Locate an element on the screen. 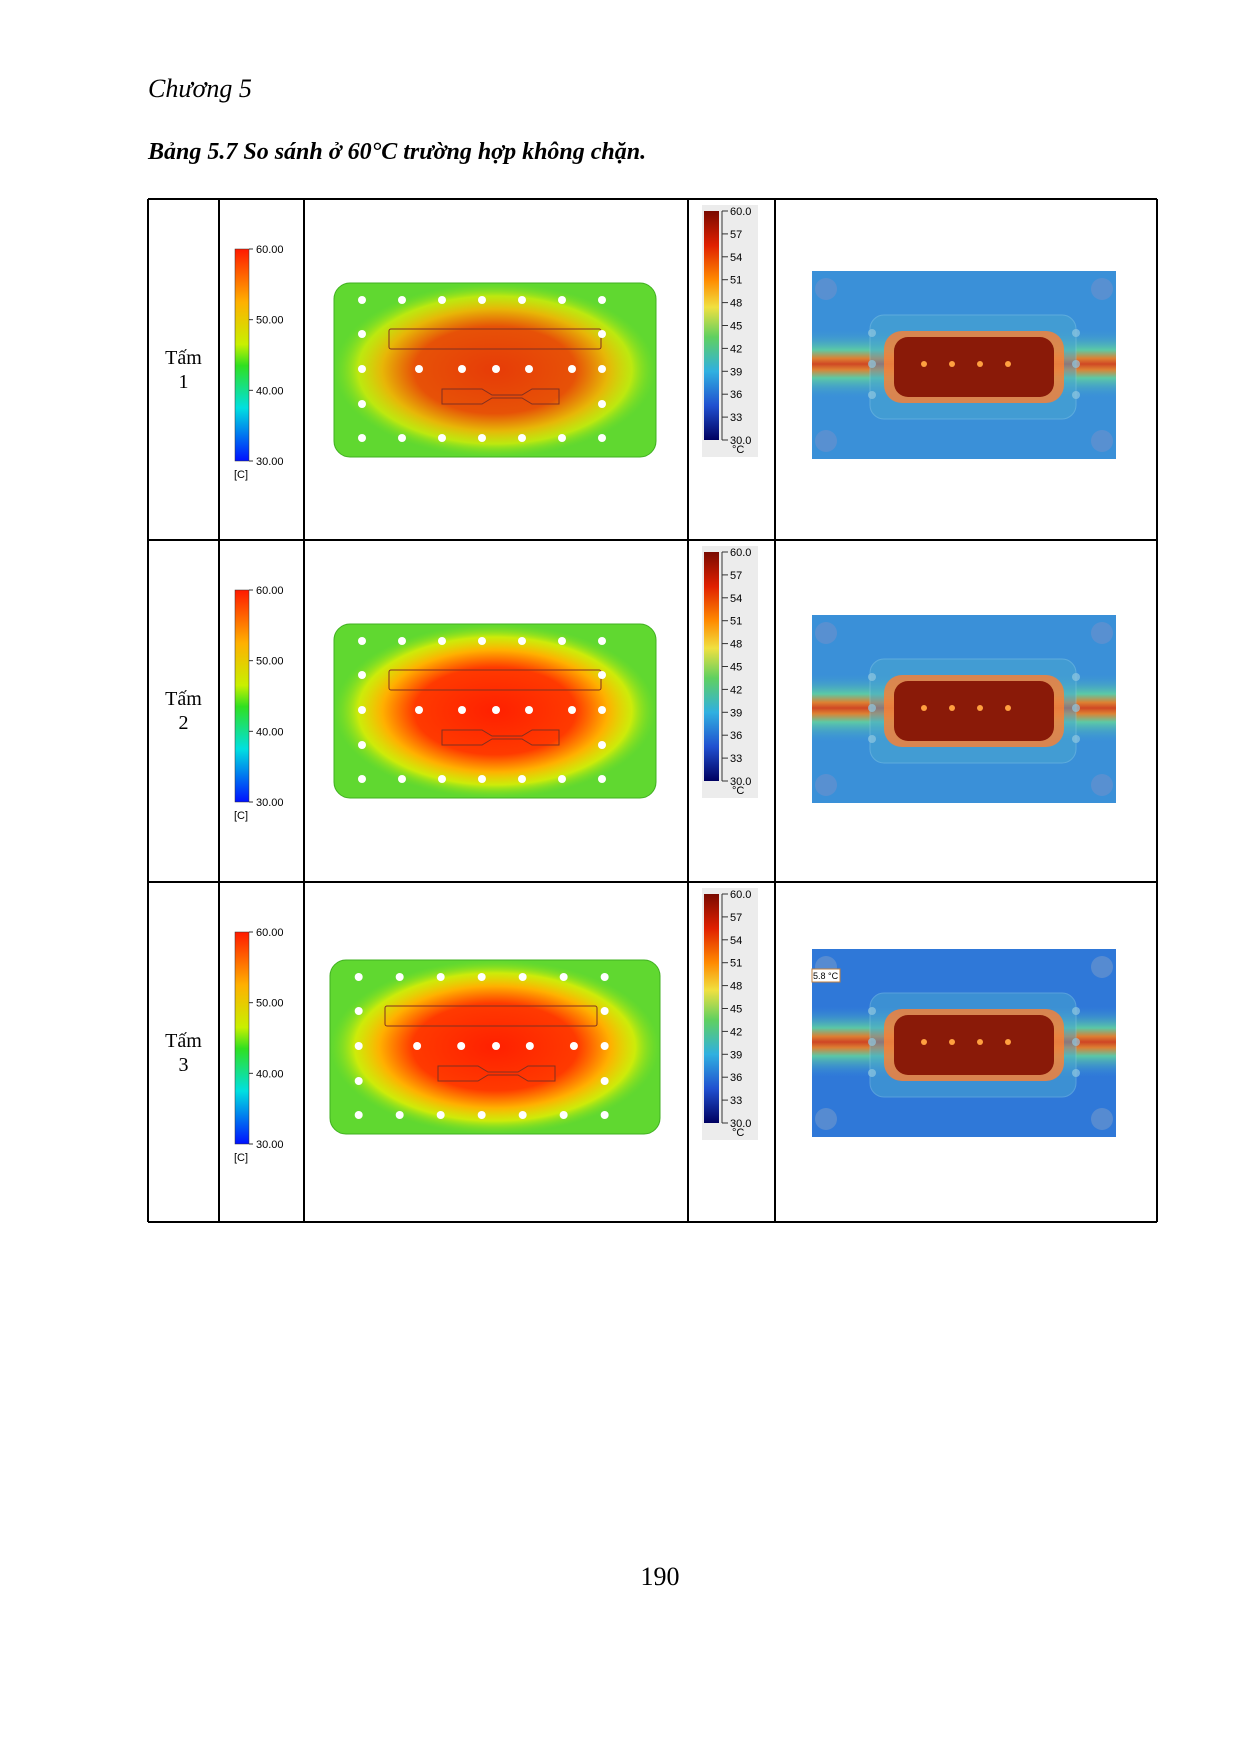 The height and width of the screenshot is (1754, 1240). row-label: Tấm 1 is located at coordinates (183, 369).